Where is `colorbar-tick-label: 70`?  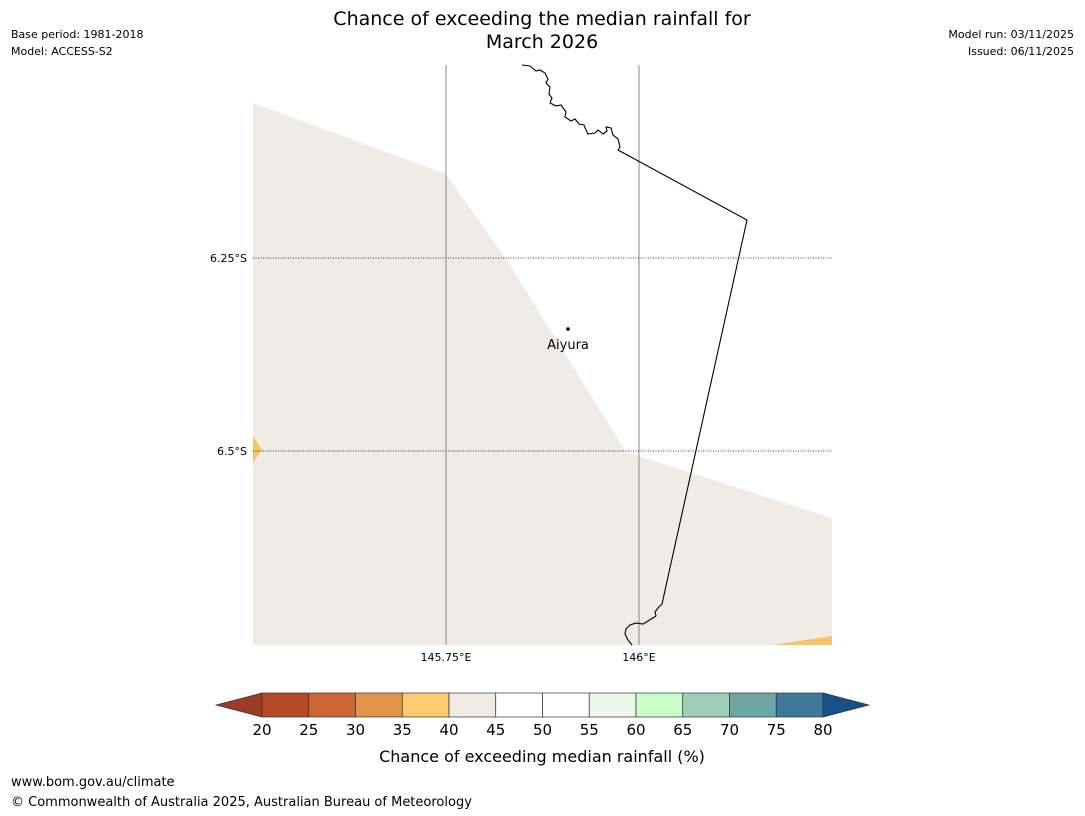 colorbar-tick-label: 70 is located at coordinates (729, 730).